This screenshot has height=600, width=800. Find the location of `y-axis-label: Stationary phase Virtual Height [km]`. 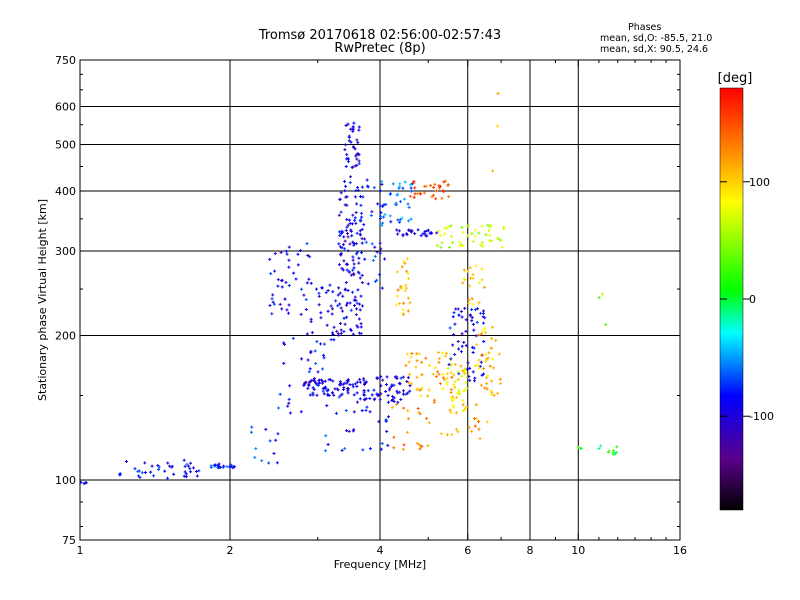

y-axis-label: Stationary phase Virtual Height [km] is located at coordinates (42, 300).